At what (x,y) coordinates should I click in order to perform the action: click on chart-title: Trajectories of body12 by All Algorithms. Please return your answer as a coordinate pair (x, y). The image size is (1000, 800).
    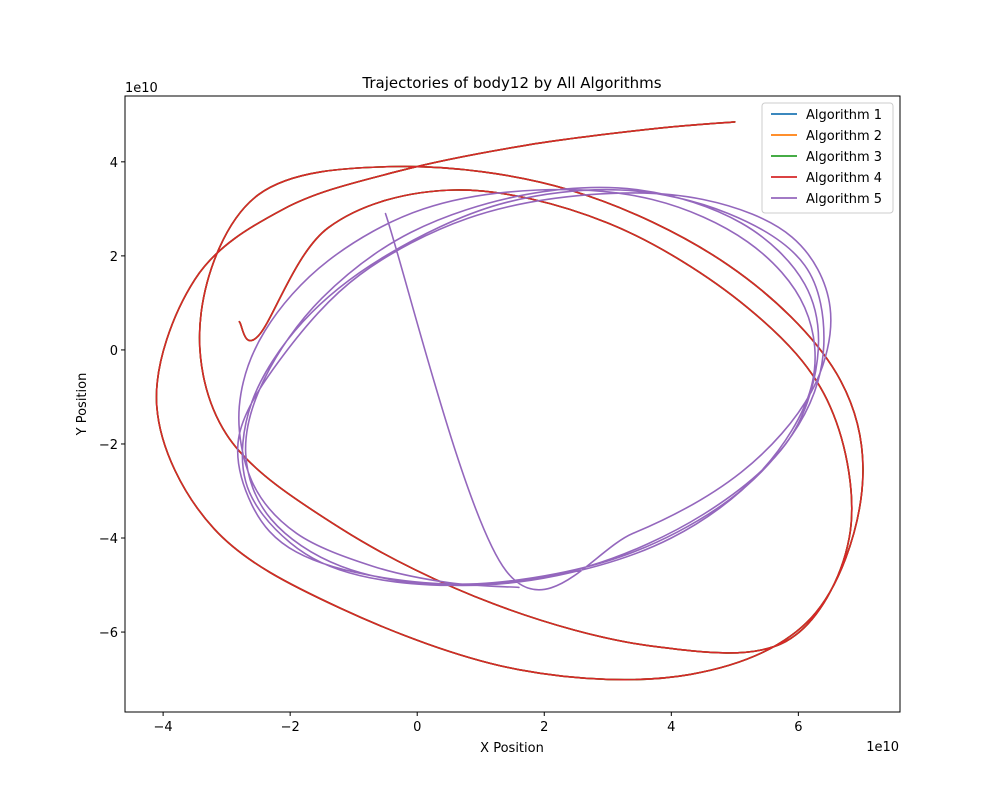
    Looking at the image, I should click on (511, 83).